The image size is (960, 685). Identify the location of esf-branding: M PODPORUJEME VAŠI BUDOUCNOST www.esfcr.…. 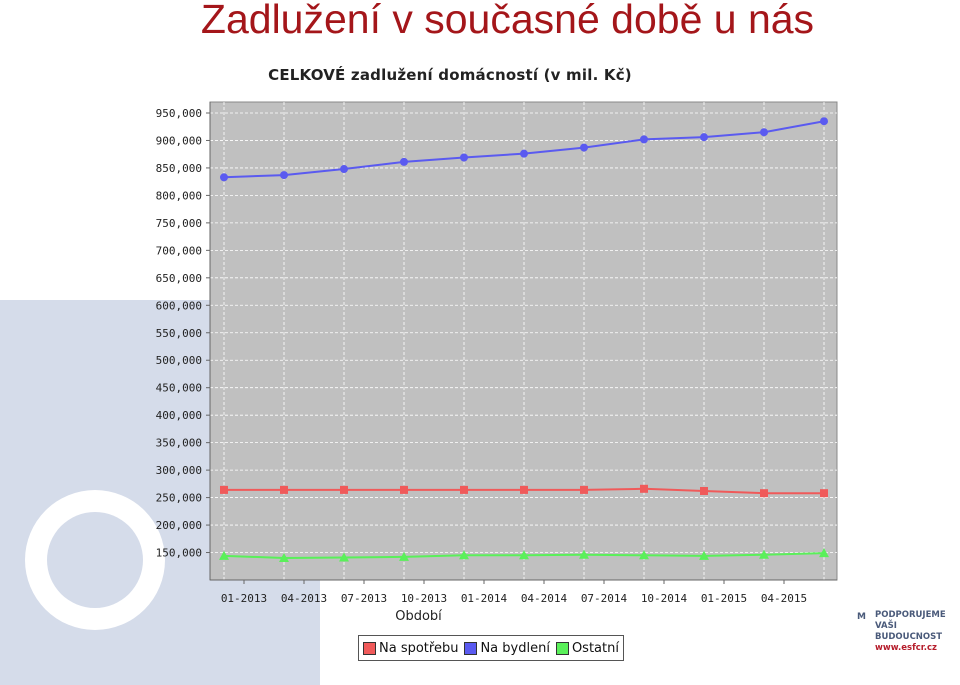
(908, 632).